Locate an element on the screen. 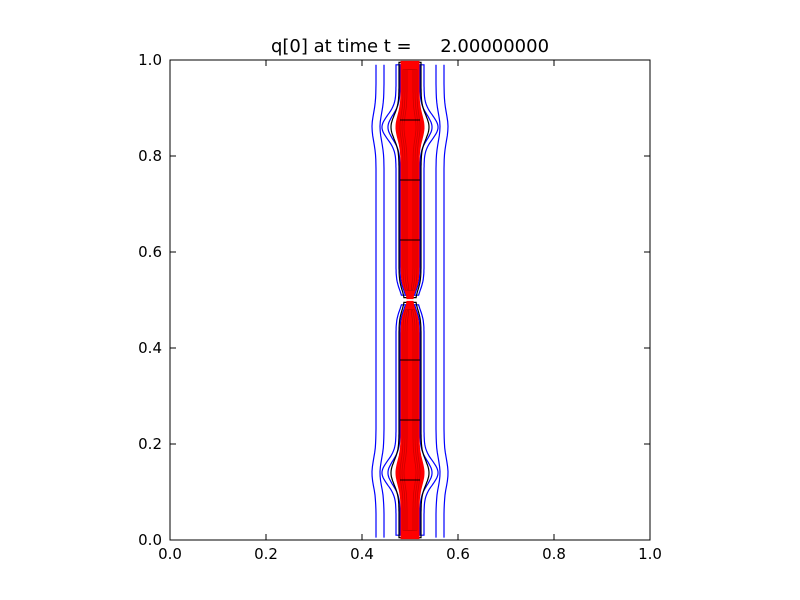 This screenshot has width=800, height=600. x-tick-label: 0.2 is located at coordinates (266, 554).